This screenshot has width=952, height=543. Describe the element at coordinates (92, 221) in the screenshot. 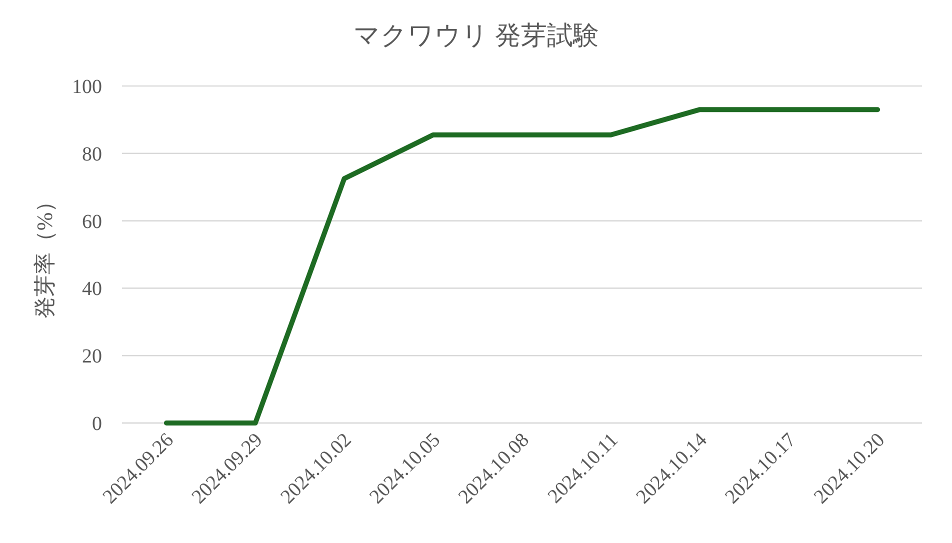

I see `y-tick-label: 60` at that location.